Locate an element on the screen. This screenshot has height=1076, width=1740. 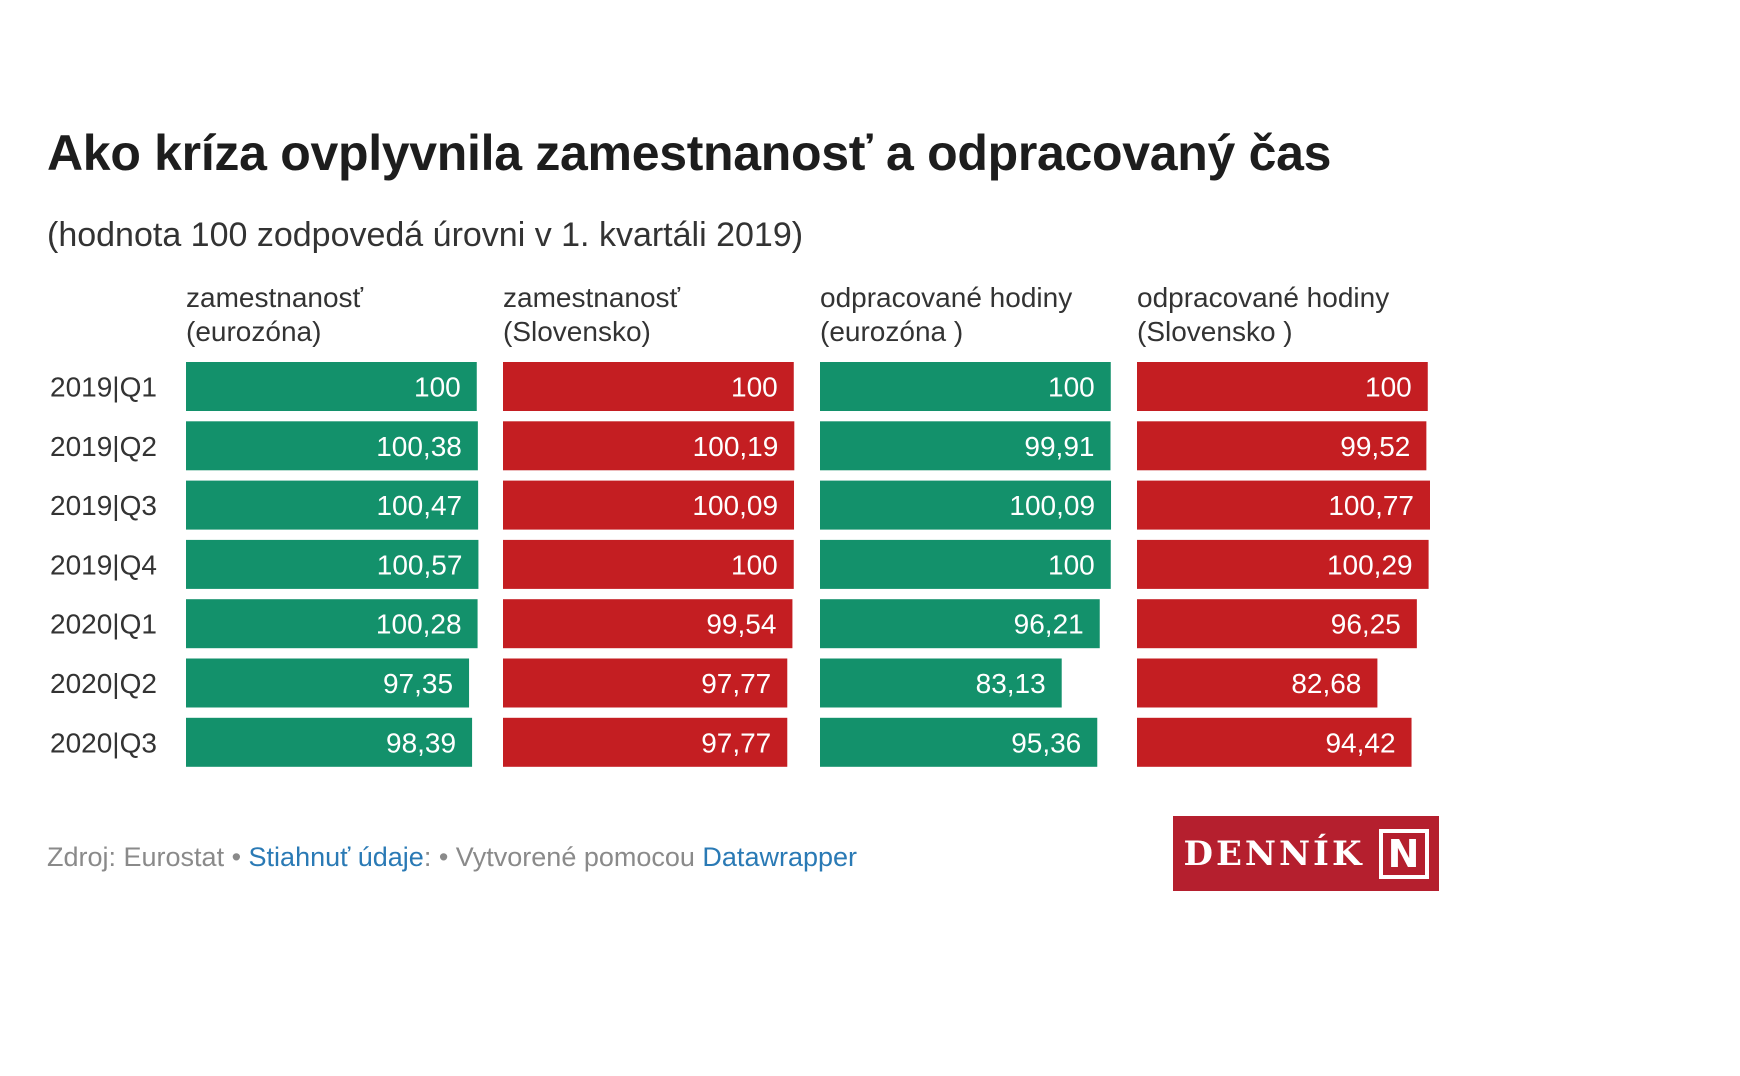
bar-value-label: 100,38 is located at coordinates (419, 446).